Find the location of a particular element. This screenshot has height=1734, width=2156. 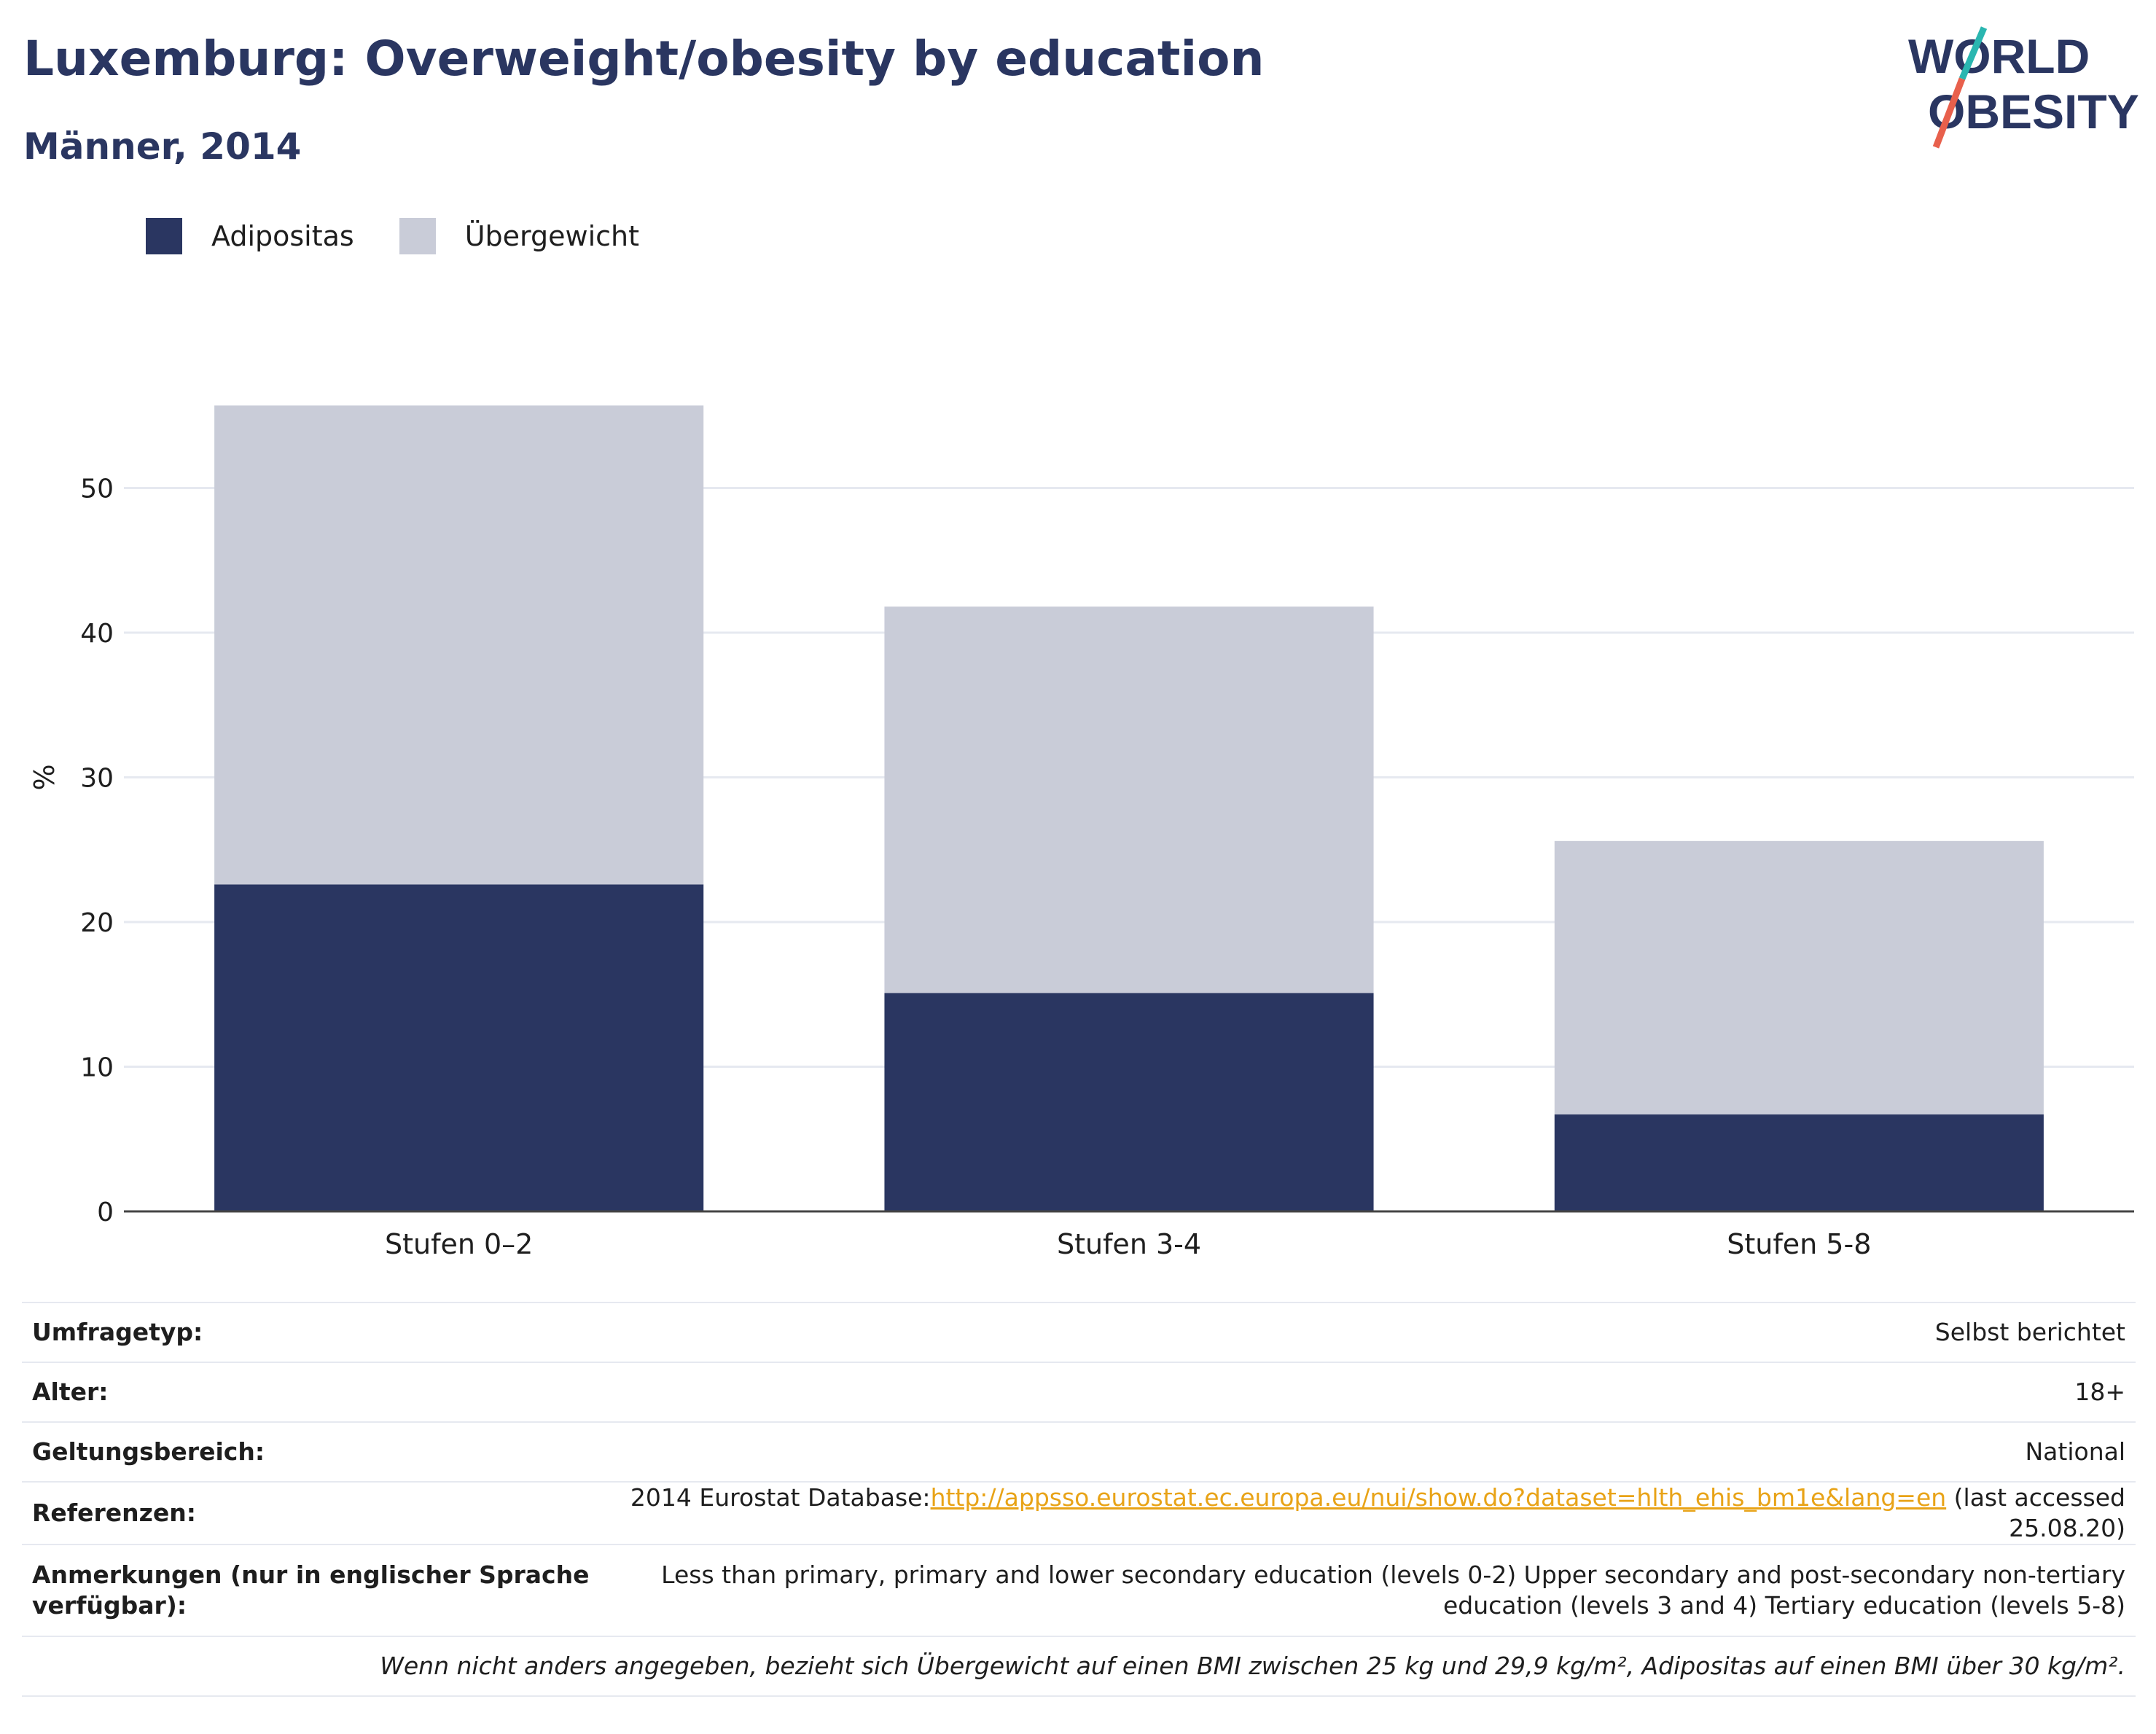

logo-text-world: WORLD is located at coordinates (1999, 56).